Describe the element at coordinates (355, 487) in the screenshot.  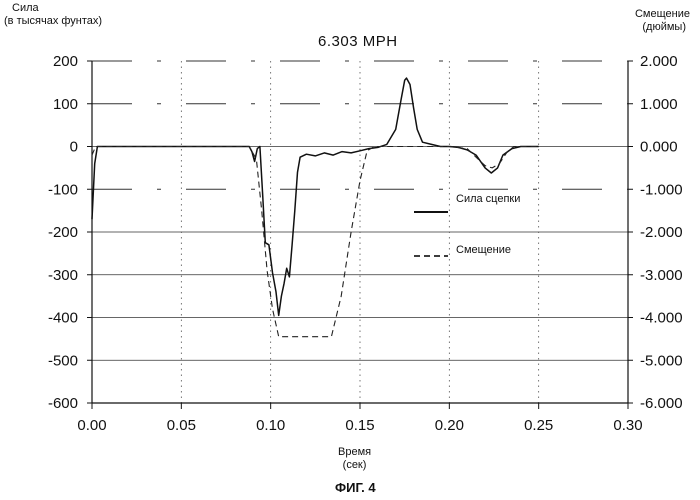
I see `figure-caption: ФИГ. 4` at that location.